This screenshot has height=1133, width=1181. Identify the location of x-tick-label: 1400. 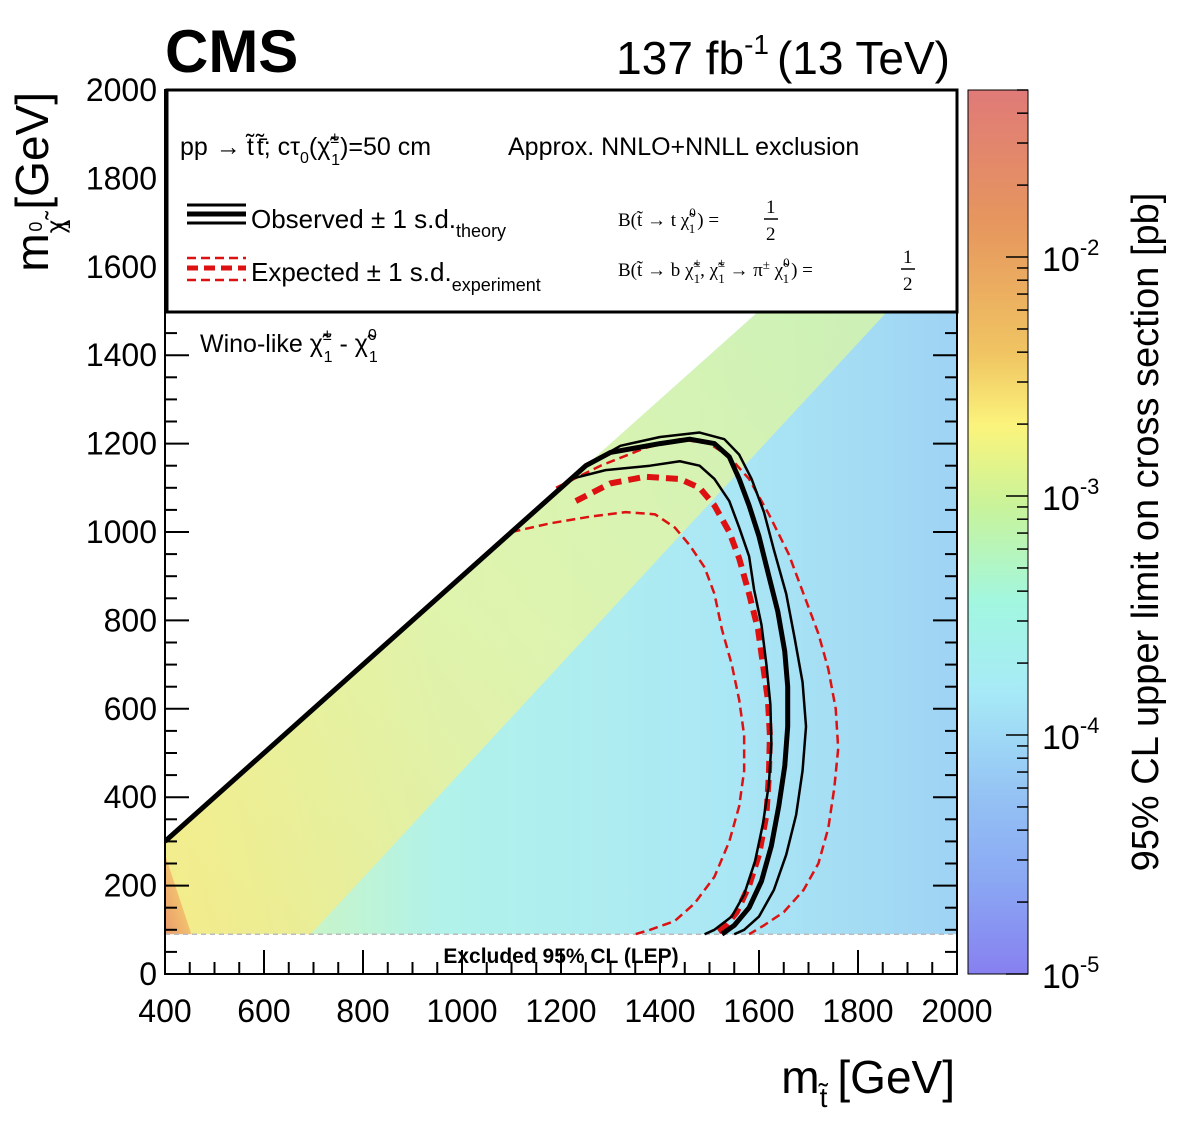
(659, 1011).